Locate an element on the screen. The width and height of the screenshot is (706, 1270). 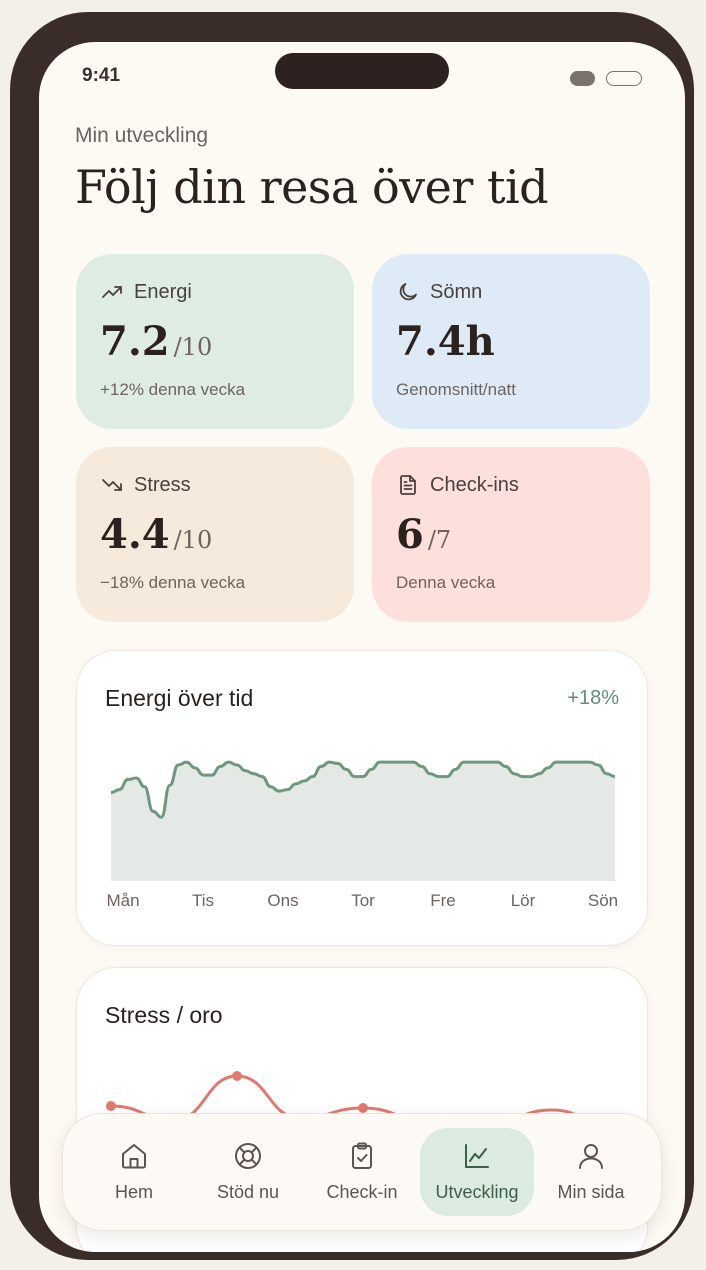
stat-card-energy: Energi 7.2/10 +12% denna vecka is located at coordinates (215, 341).